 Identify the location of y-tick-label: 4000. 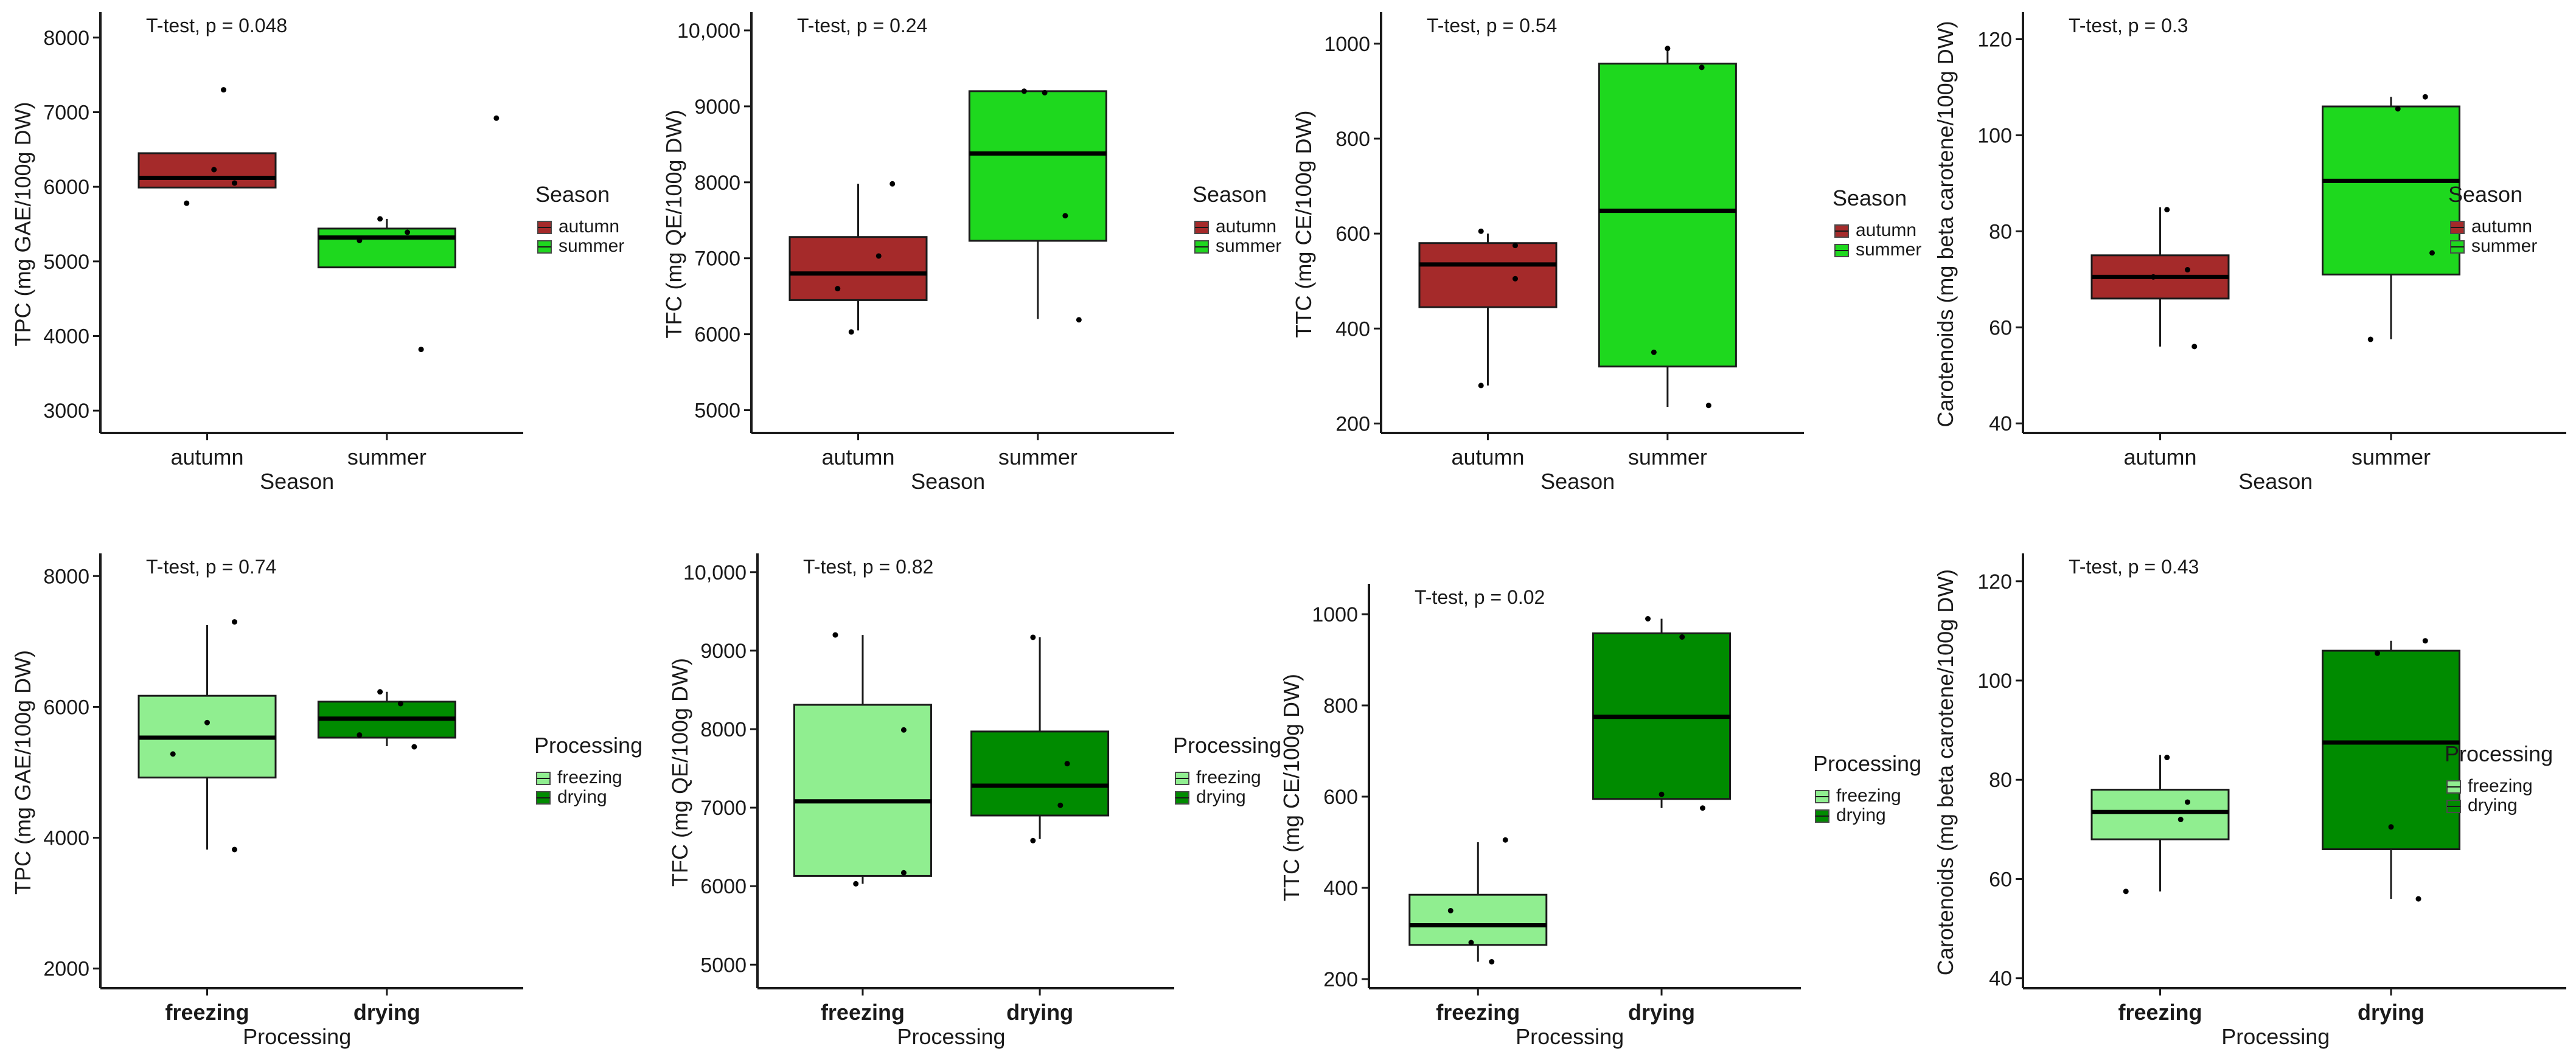
(66, 336).